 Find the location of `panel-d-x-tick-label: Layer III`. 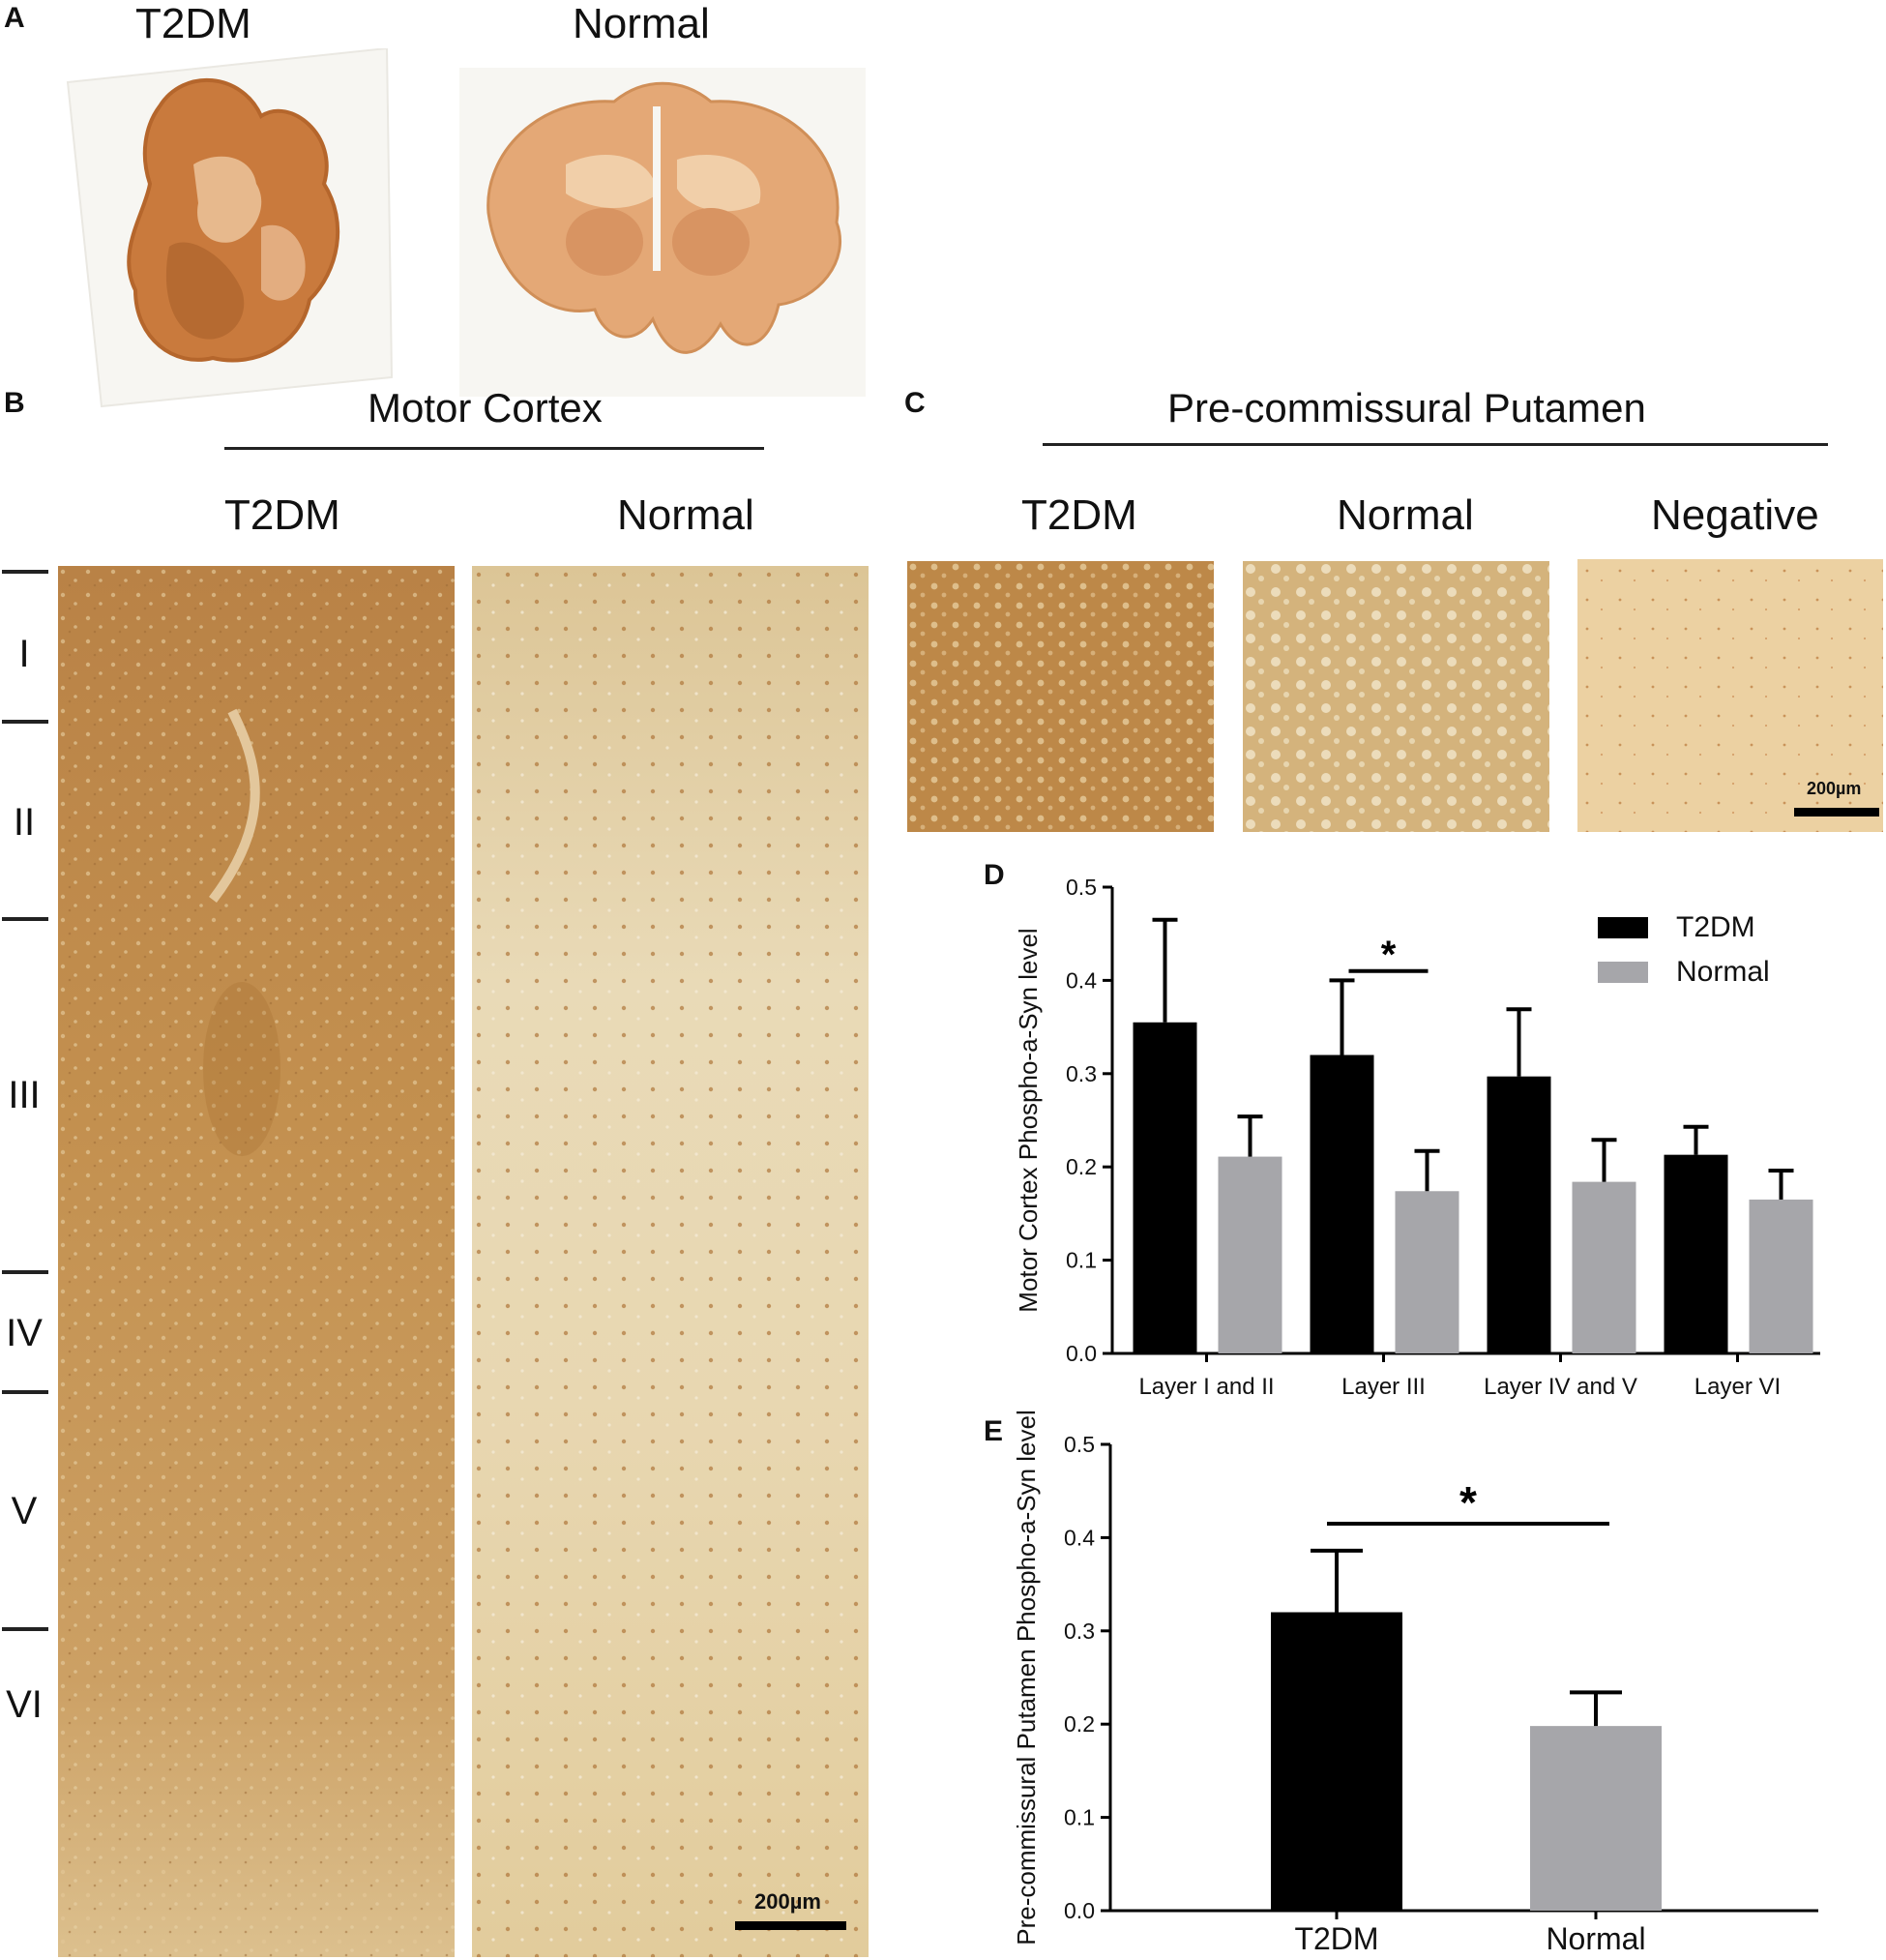

panel-d-x-tick-label: Layer III is located at coordinates (1384, 1387).